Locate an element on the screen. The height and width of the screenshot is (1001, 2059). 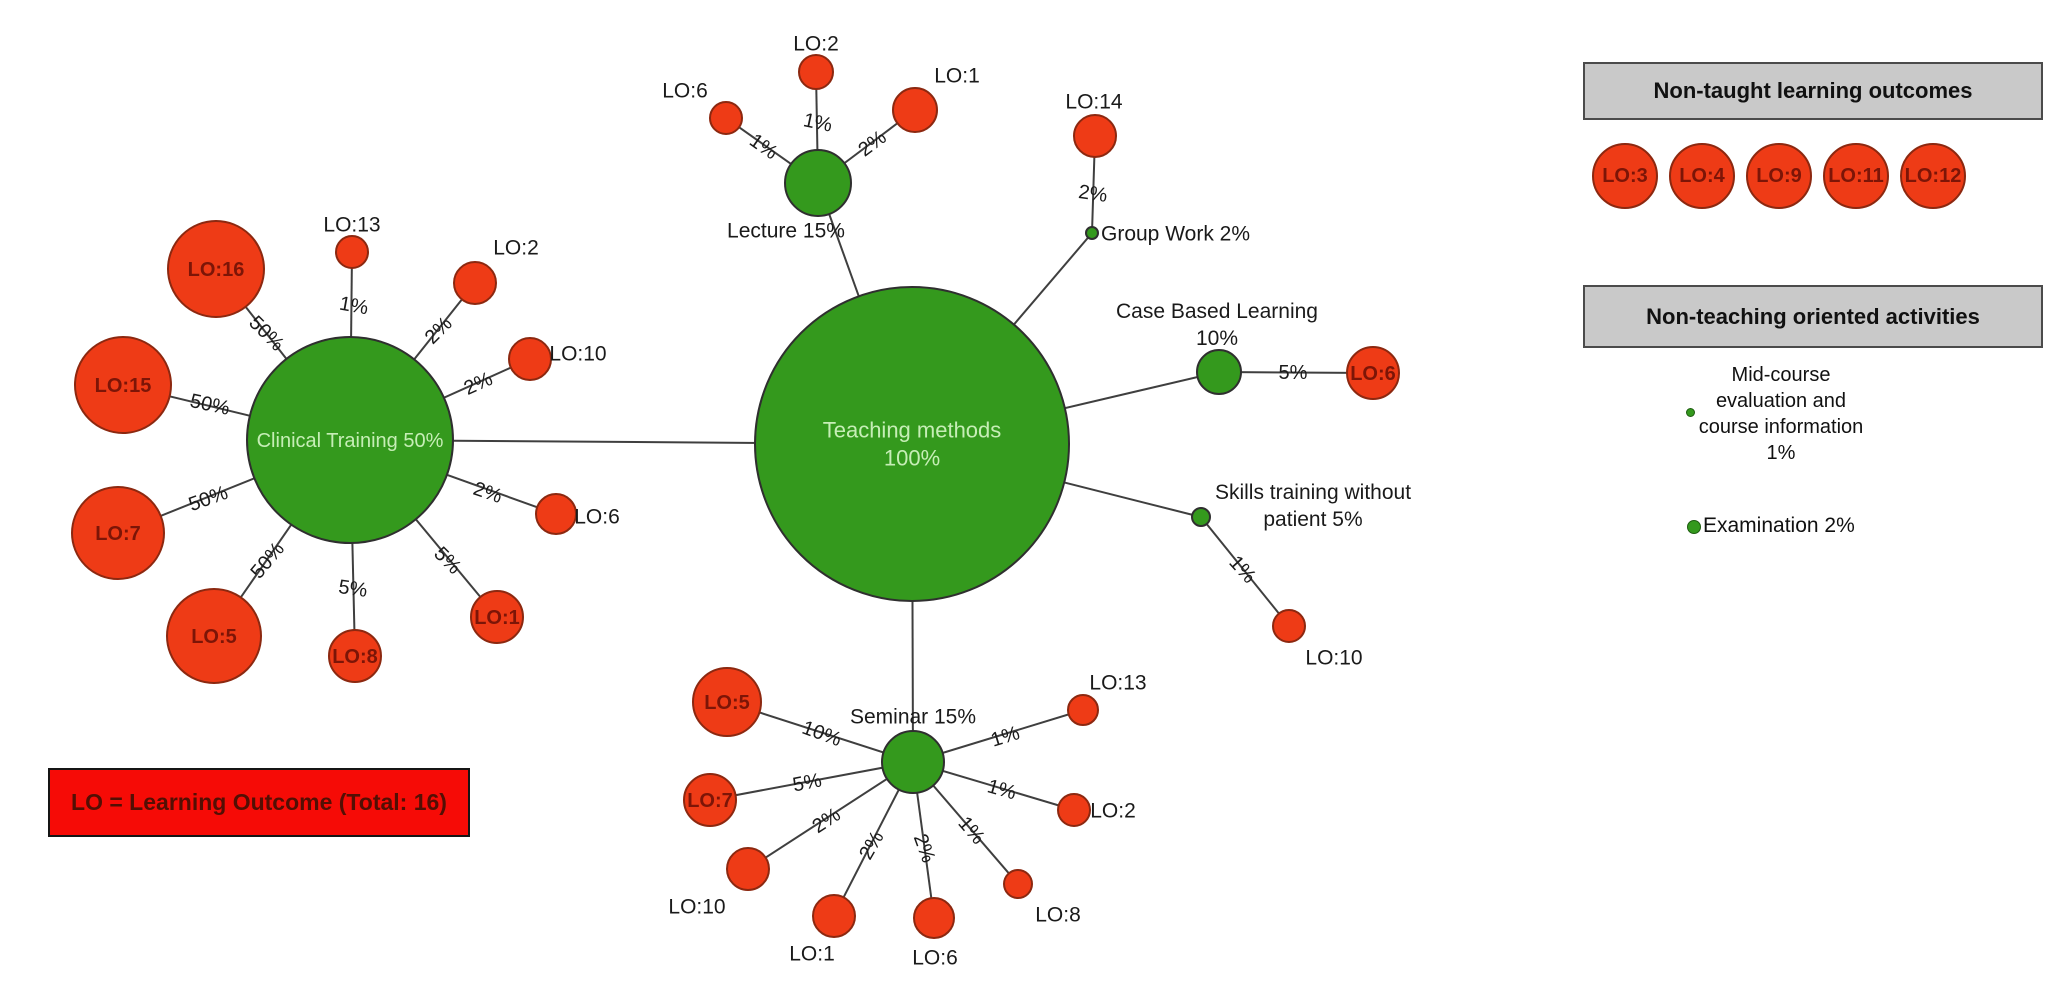
node-sem_lo10 is located at coordinates (748, 869).